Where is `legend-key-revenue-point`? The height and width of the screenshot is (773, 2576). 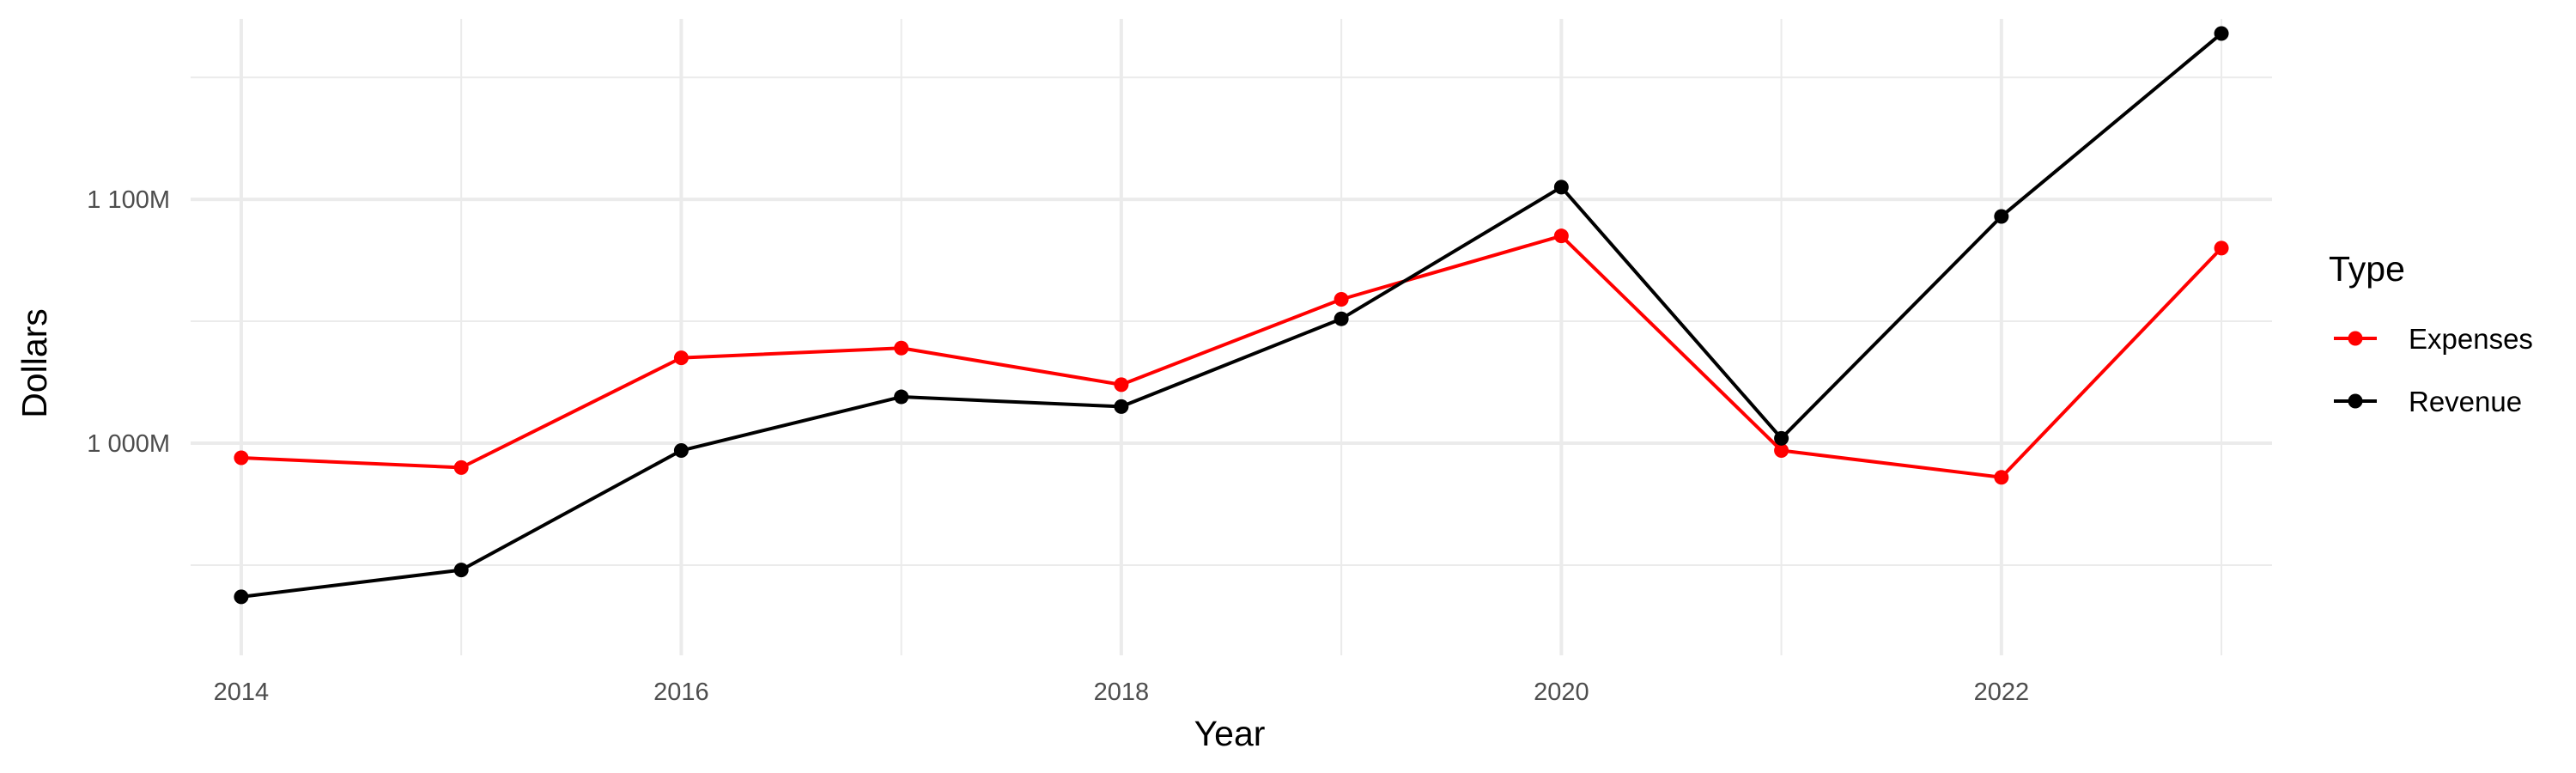
legend-key-revenue-point is located at coordinates (2355, 401).